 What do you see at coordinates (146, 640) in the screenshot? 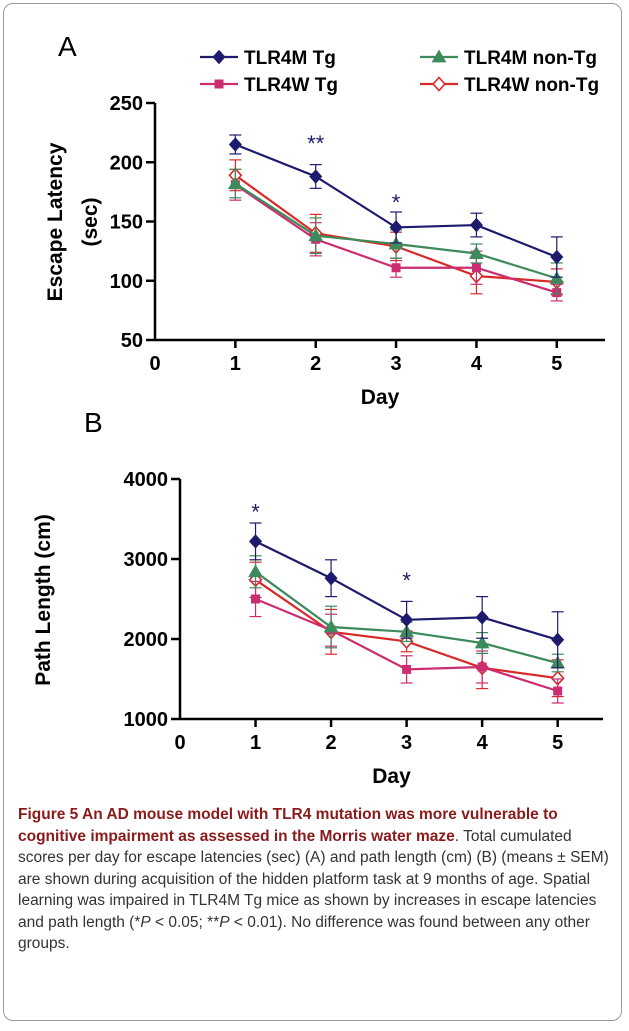
I see `chart-b-y-tick-label-1: 2000` at bounding box center [146, 640].